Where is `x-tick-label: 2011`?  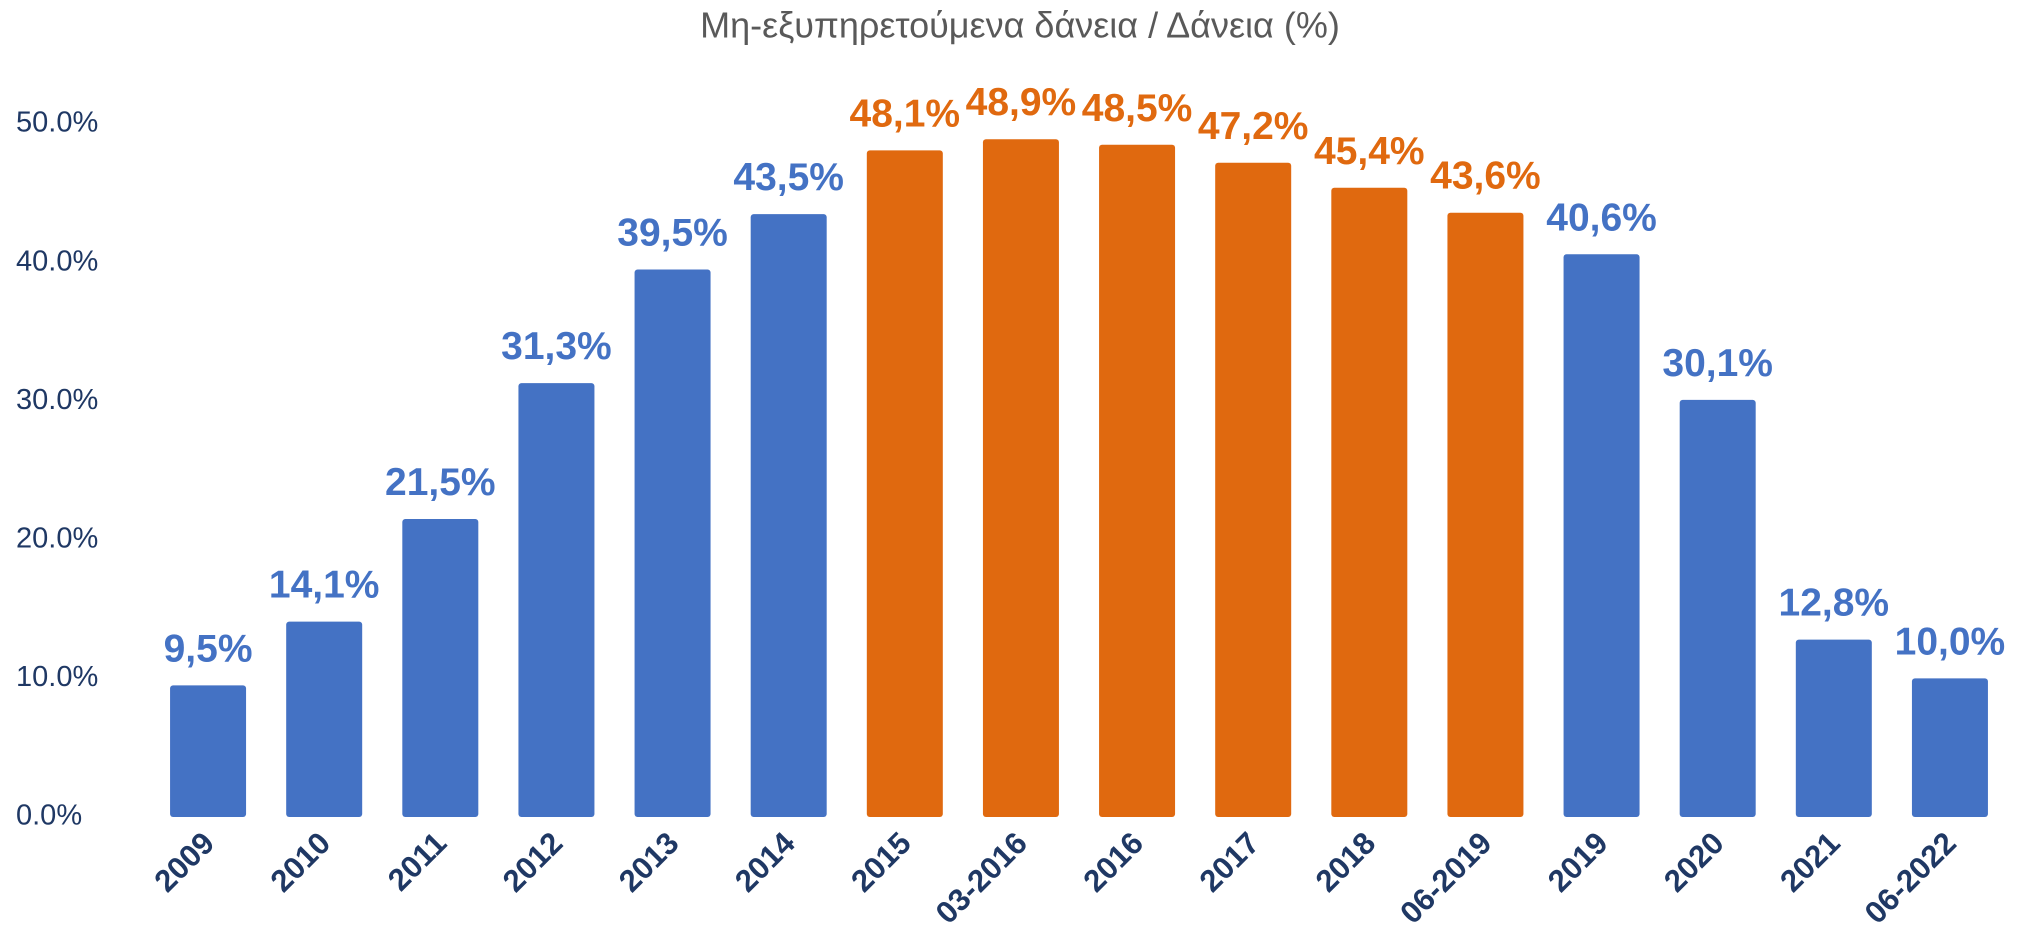 x-tick-label: 2011 is located at coordinates (417, 861).